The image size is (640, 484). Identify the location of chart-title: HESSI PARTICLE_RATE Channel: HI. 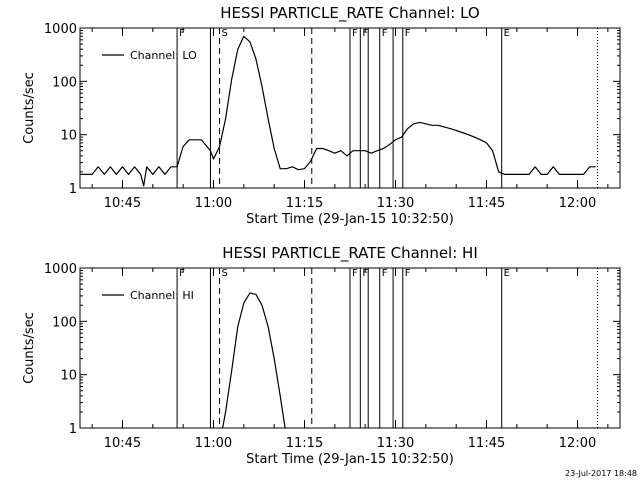
(350, 253).